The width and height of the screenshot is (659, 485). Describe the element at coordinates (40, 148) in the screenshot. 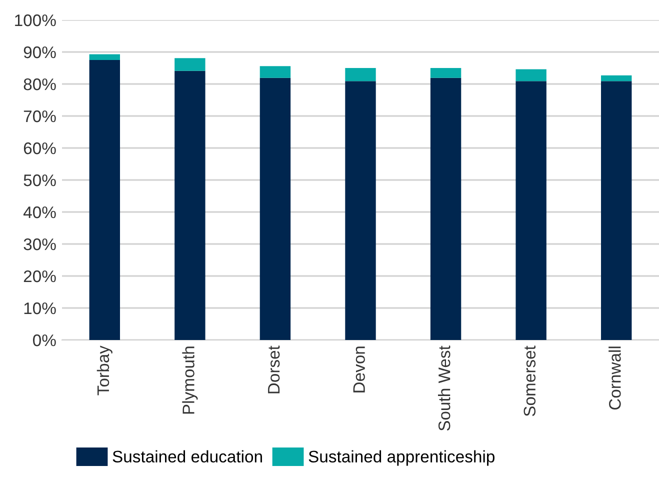

I see `y-tick-label: 60%` at that location.